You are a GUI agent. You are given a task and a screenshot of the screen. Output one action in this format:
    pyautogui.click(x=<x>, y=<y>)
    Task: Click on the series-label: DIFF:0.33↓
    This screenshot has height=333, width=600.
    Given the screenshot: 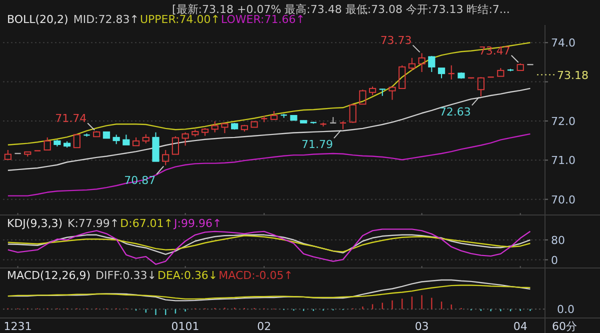 What is the action you would take?
    pyautogui.click(x=126, y=275)
    